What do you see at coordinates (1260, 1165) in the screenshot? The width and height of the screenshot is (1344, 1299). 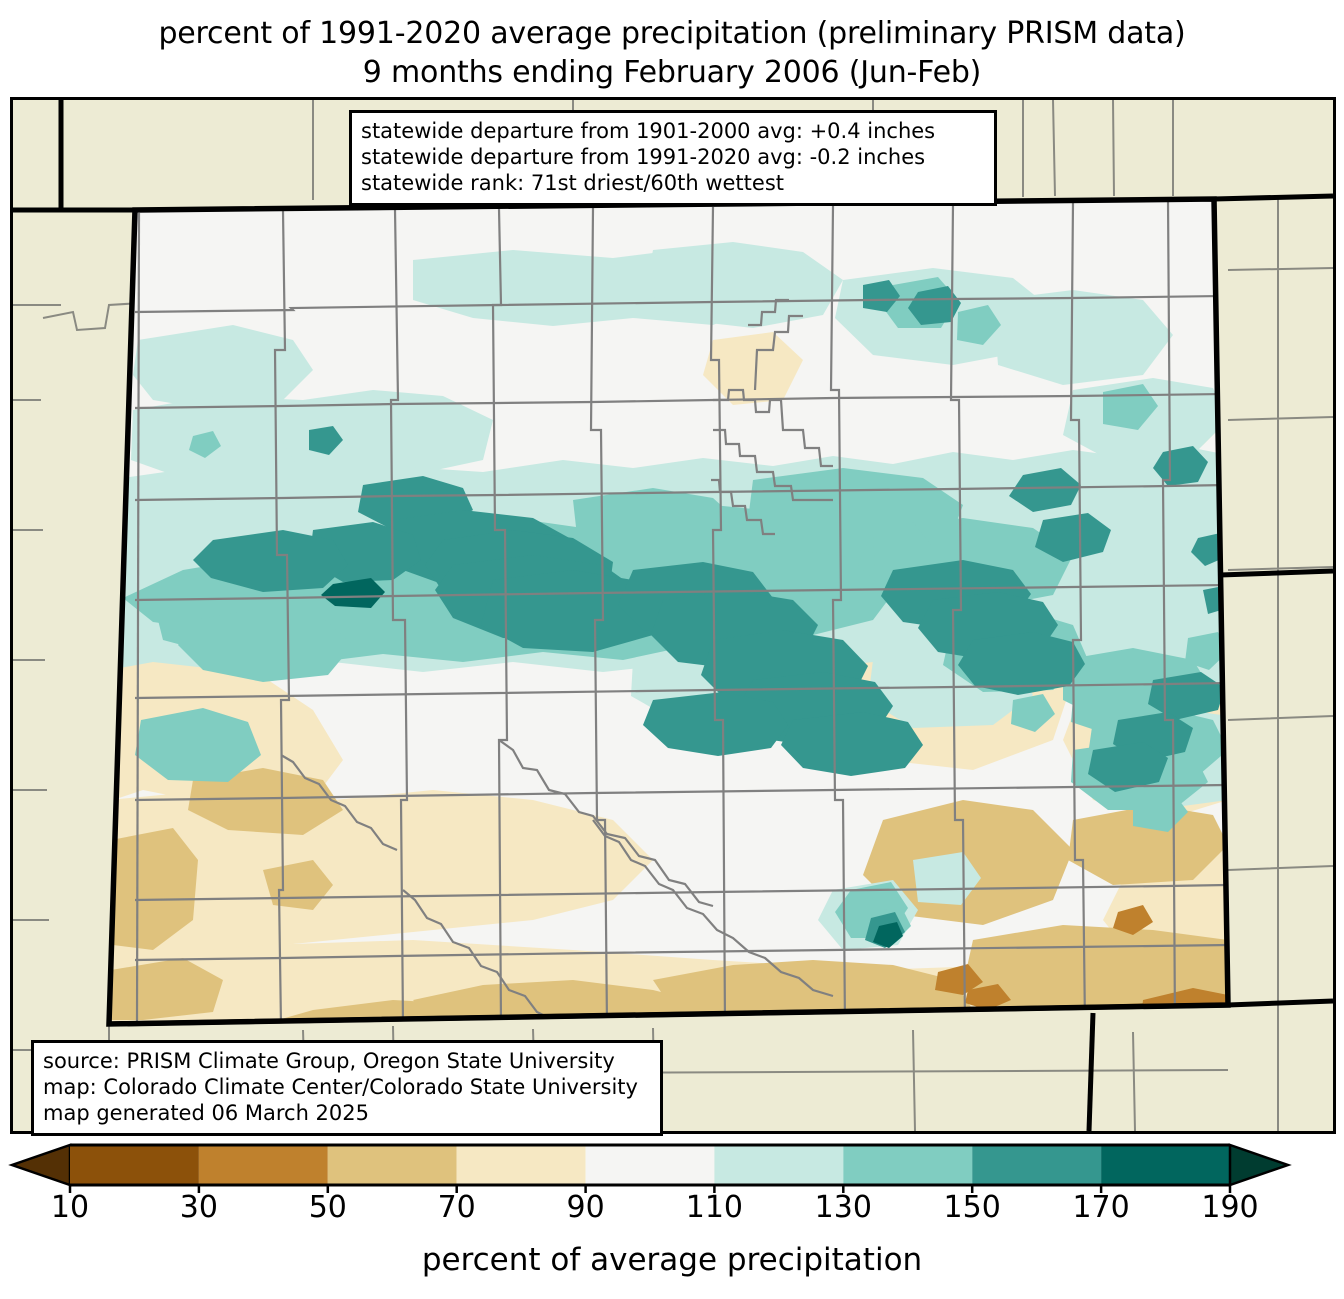 I see `colorbar-over-arrow` at bounding box center [1260, 1165].